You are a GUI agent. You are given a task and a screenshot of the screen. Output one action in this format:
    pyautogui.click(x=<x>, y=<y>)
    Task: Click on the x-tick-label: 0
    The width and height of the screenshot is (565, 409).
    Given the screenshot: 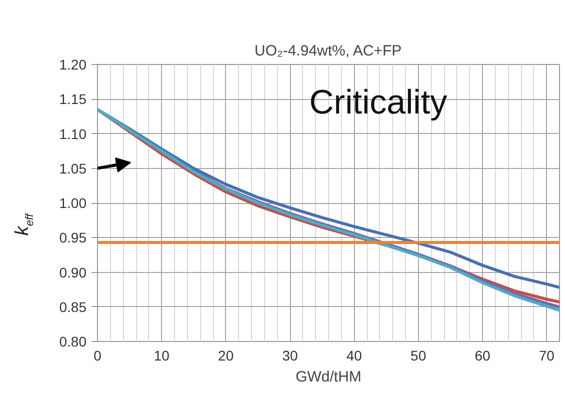 What is the action you would take?
    pyautogui.click(x=98, y=356)
    